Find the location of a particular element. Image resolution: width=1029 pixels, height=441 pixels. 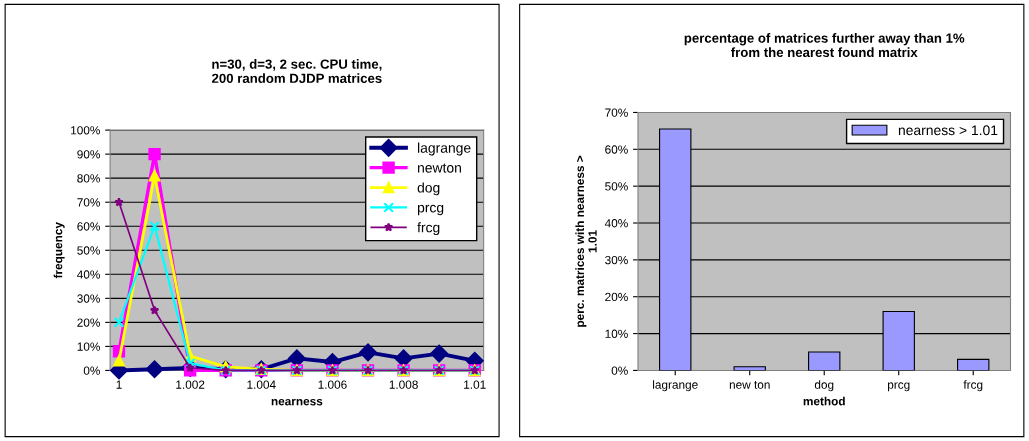

y-tick-label: 100% is located at coordinates (85, 130).